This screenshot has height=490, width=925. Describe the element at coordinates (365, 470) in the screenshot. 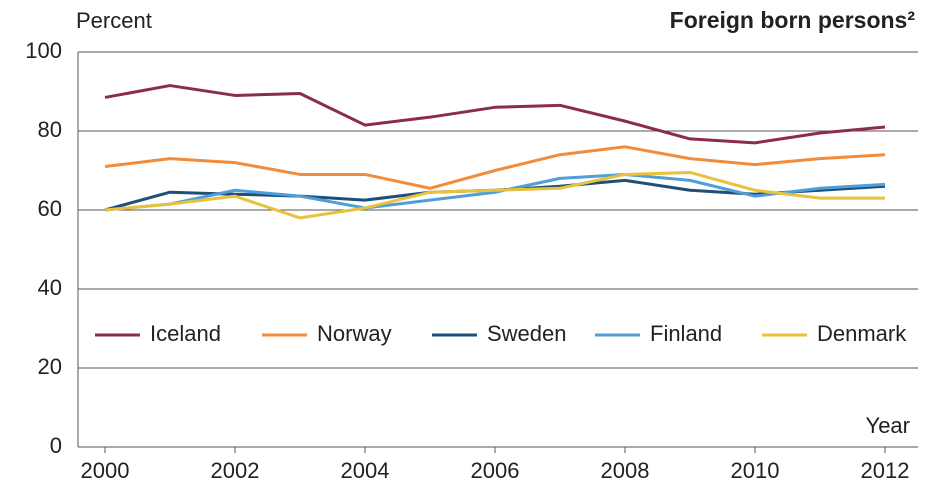

I see `x-tick-label: 2004` at that location.